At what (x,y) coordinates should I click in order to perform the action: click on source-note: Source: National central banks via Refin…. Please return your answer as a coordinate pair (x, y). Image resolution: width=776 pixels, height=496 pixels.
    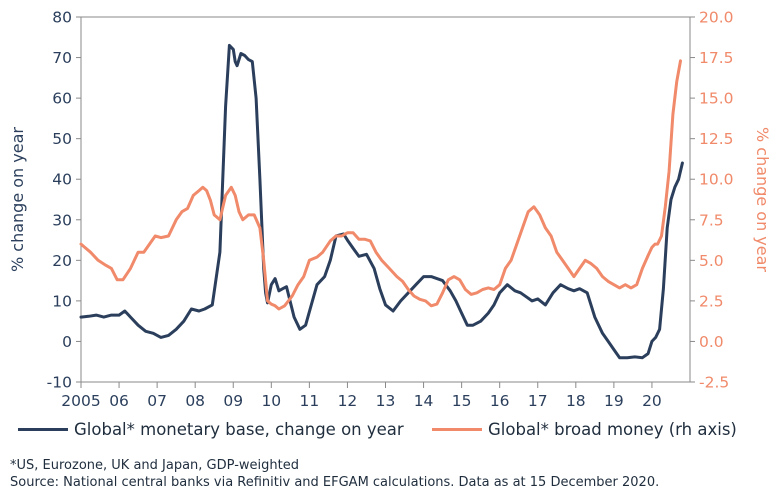
    Looking at the image, I should click on (335, 482).